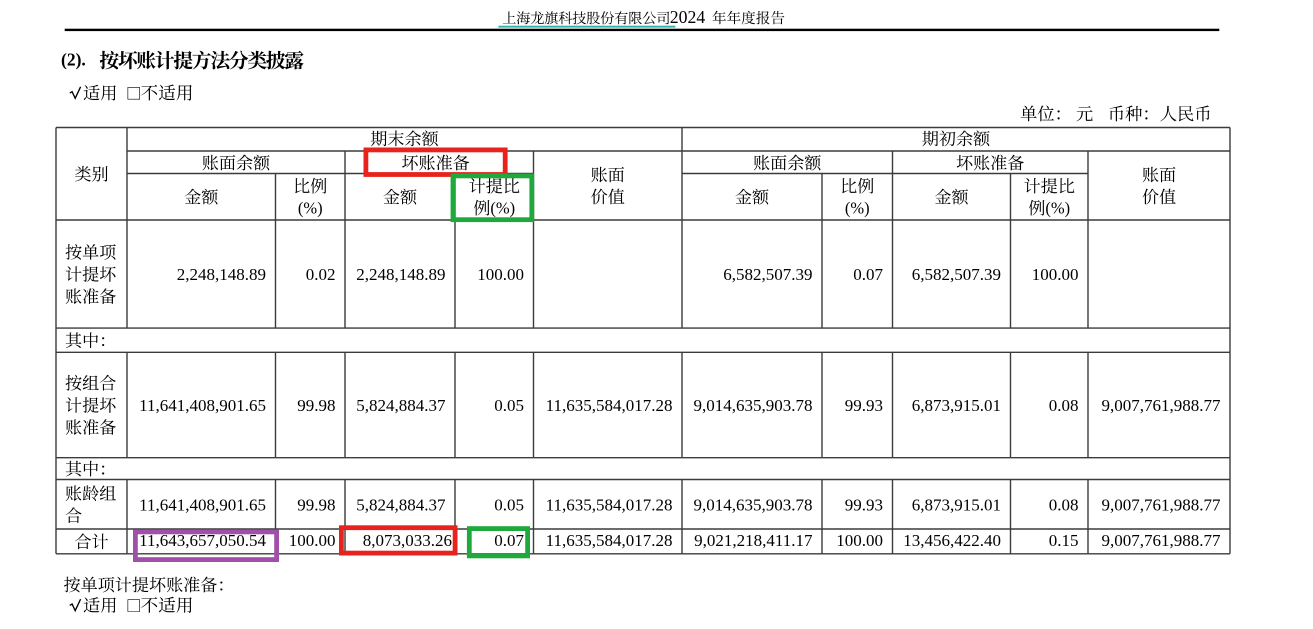  What do you see at coordinates (73, 60) in the screenshot?
I see `svg-text: (2).` at bounding box center [73, 60].